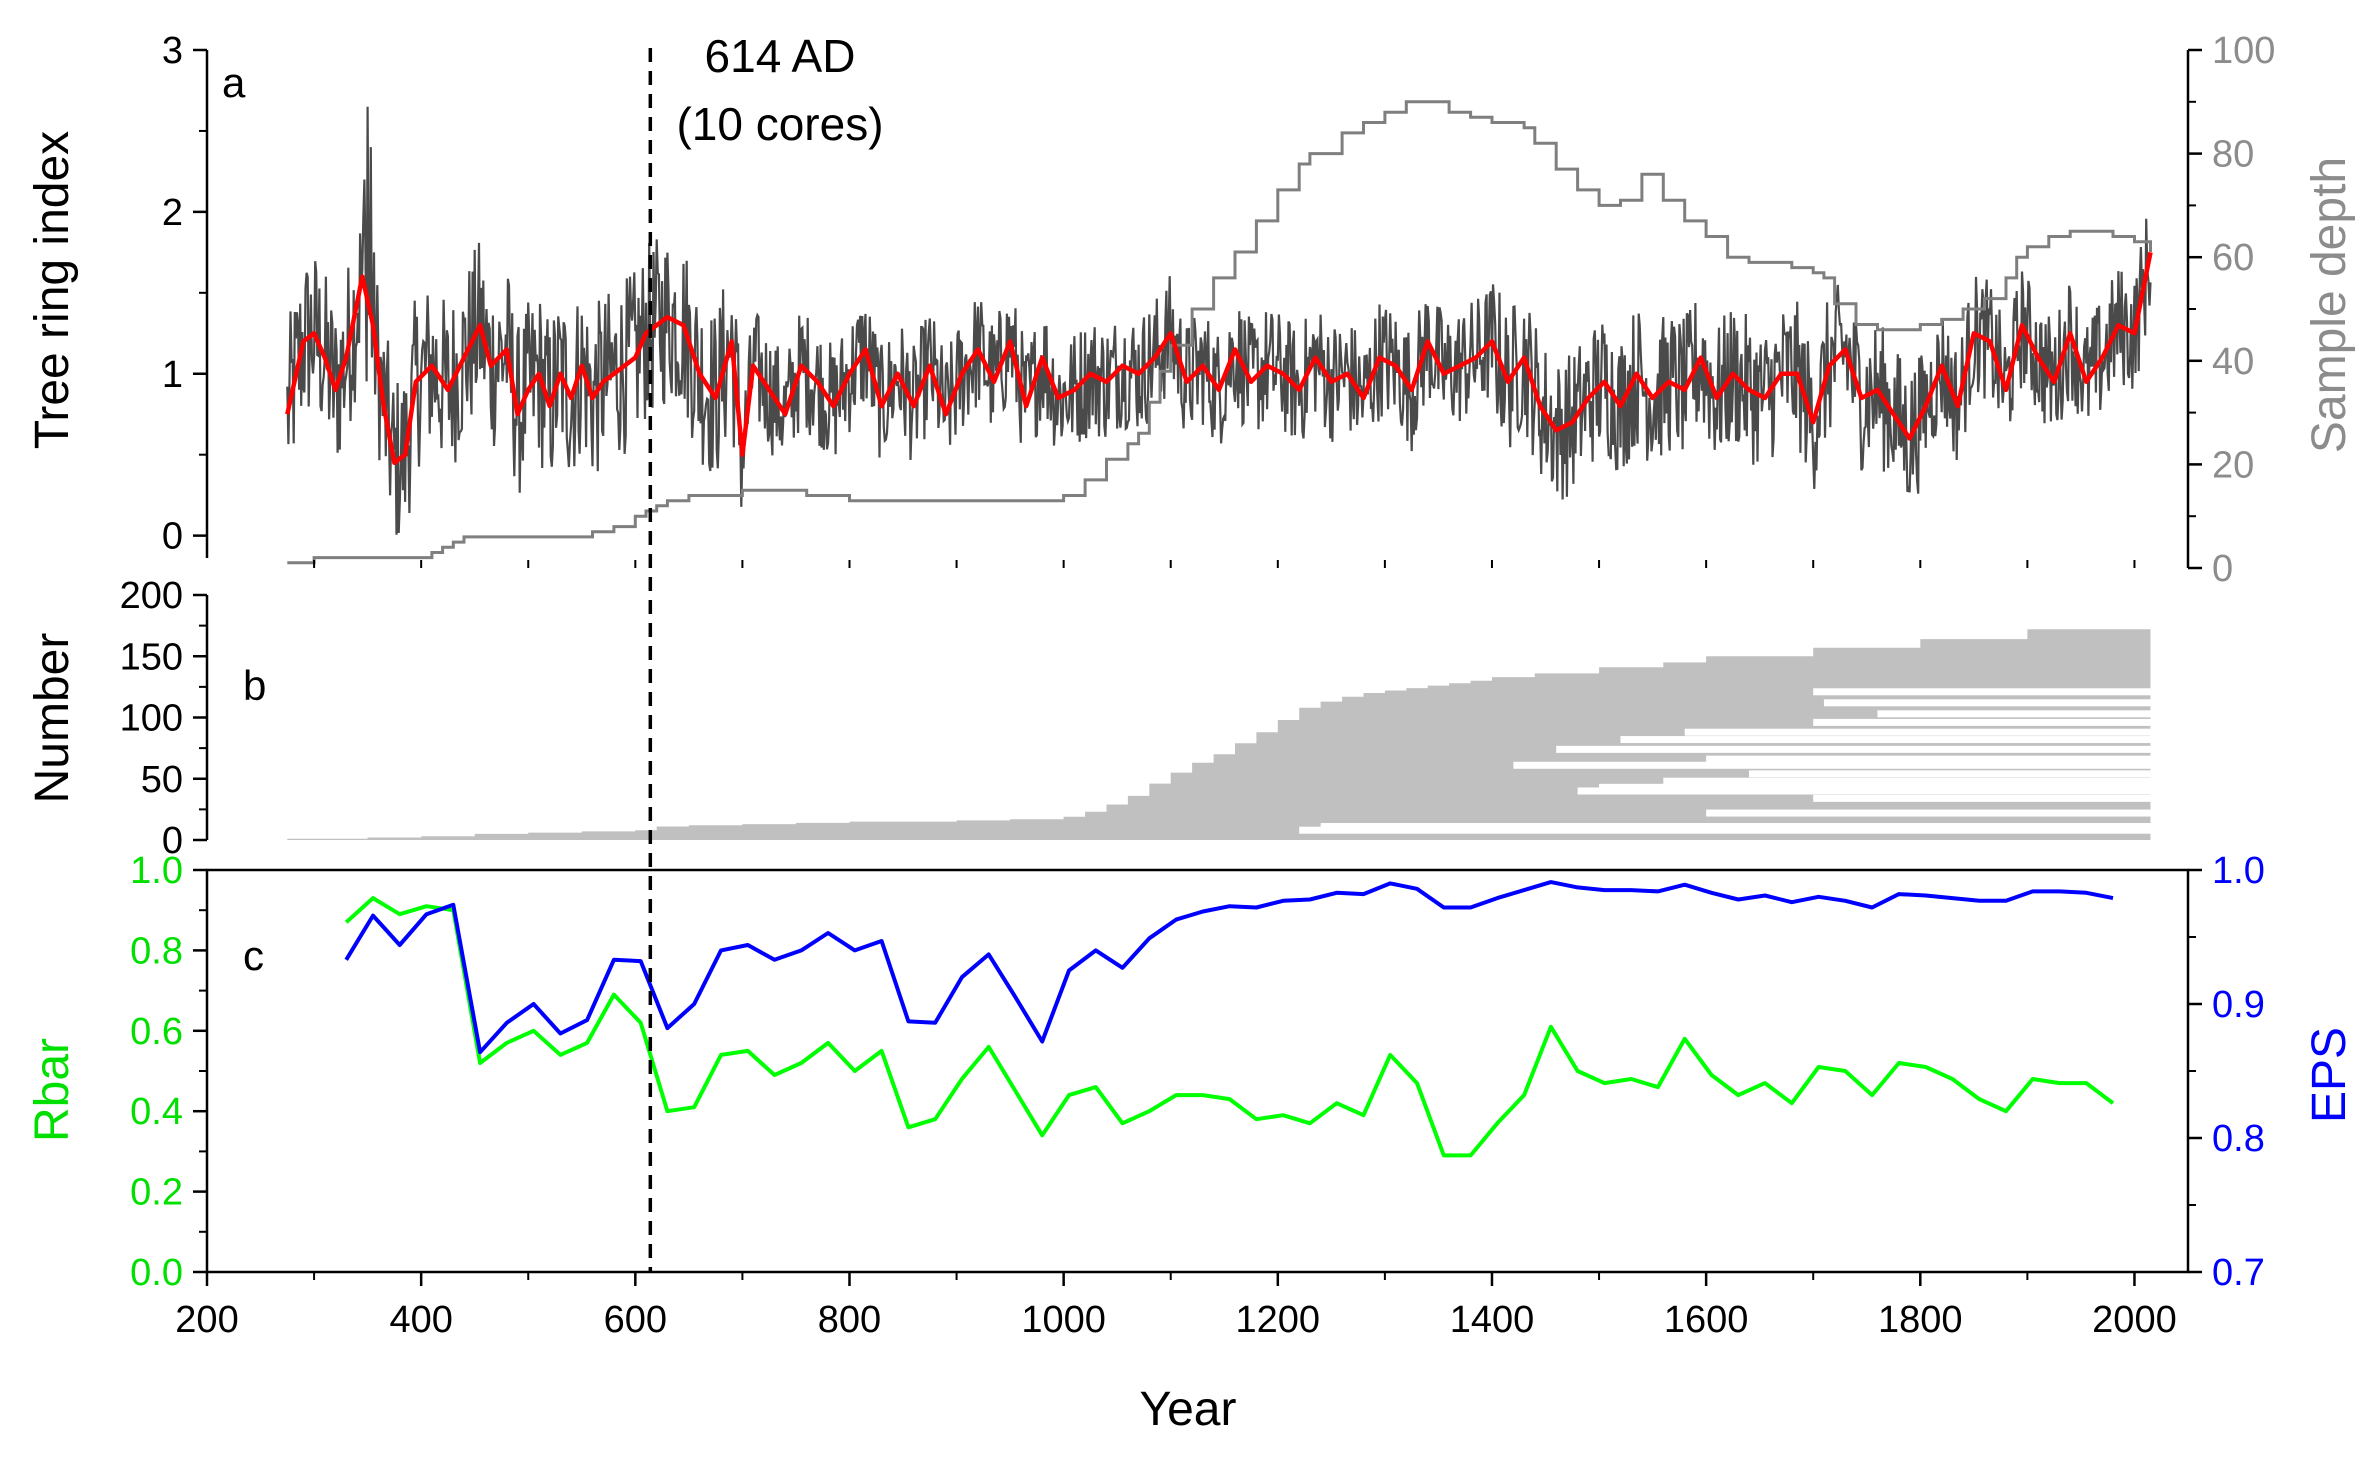 This screenshot has width=2375, height=1459. Describe the element at coordinates (1492, 1320) in the screenshot. I see `x-tick-label: 1400` at that location.